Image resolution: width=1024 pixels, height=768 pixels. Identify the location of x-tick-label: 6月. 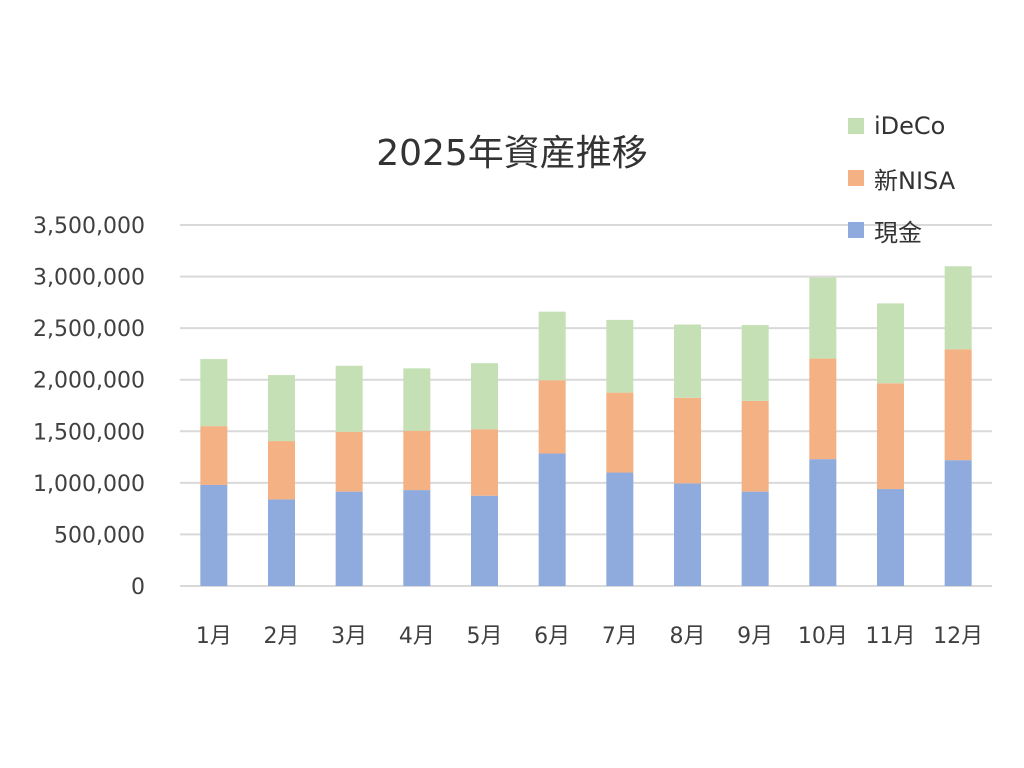
(552, 636).